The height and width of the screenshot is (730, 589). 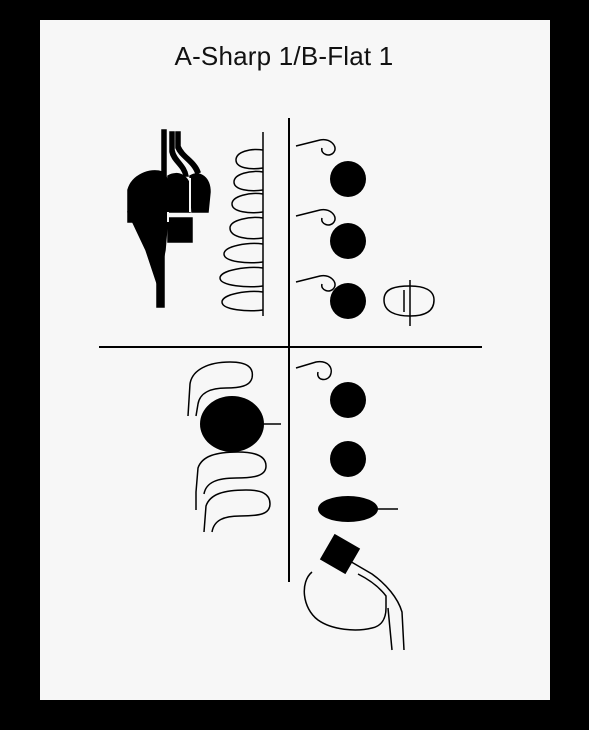 I want to click on left-hand-keys, so click(x=365, y=232).